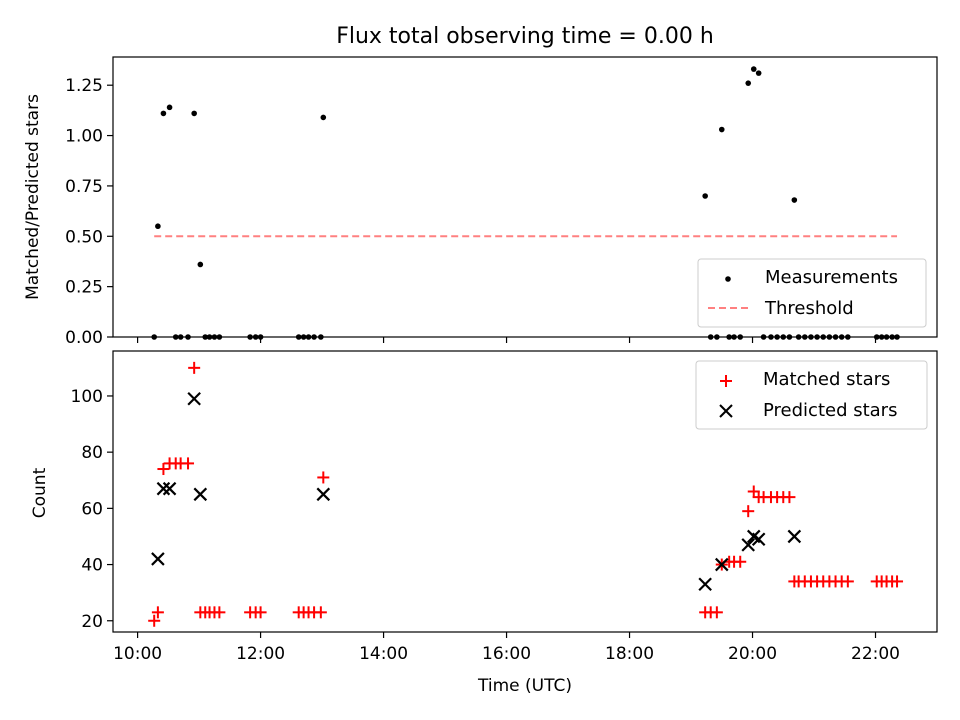 Image resolution: width=960 pixels, height=720 pixels. I want to click on legend-matched-label: Matched stars, so click(826, 379).